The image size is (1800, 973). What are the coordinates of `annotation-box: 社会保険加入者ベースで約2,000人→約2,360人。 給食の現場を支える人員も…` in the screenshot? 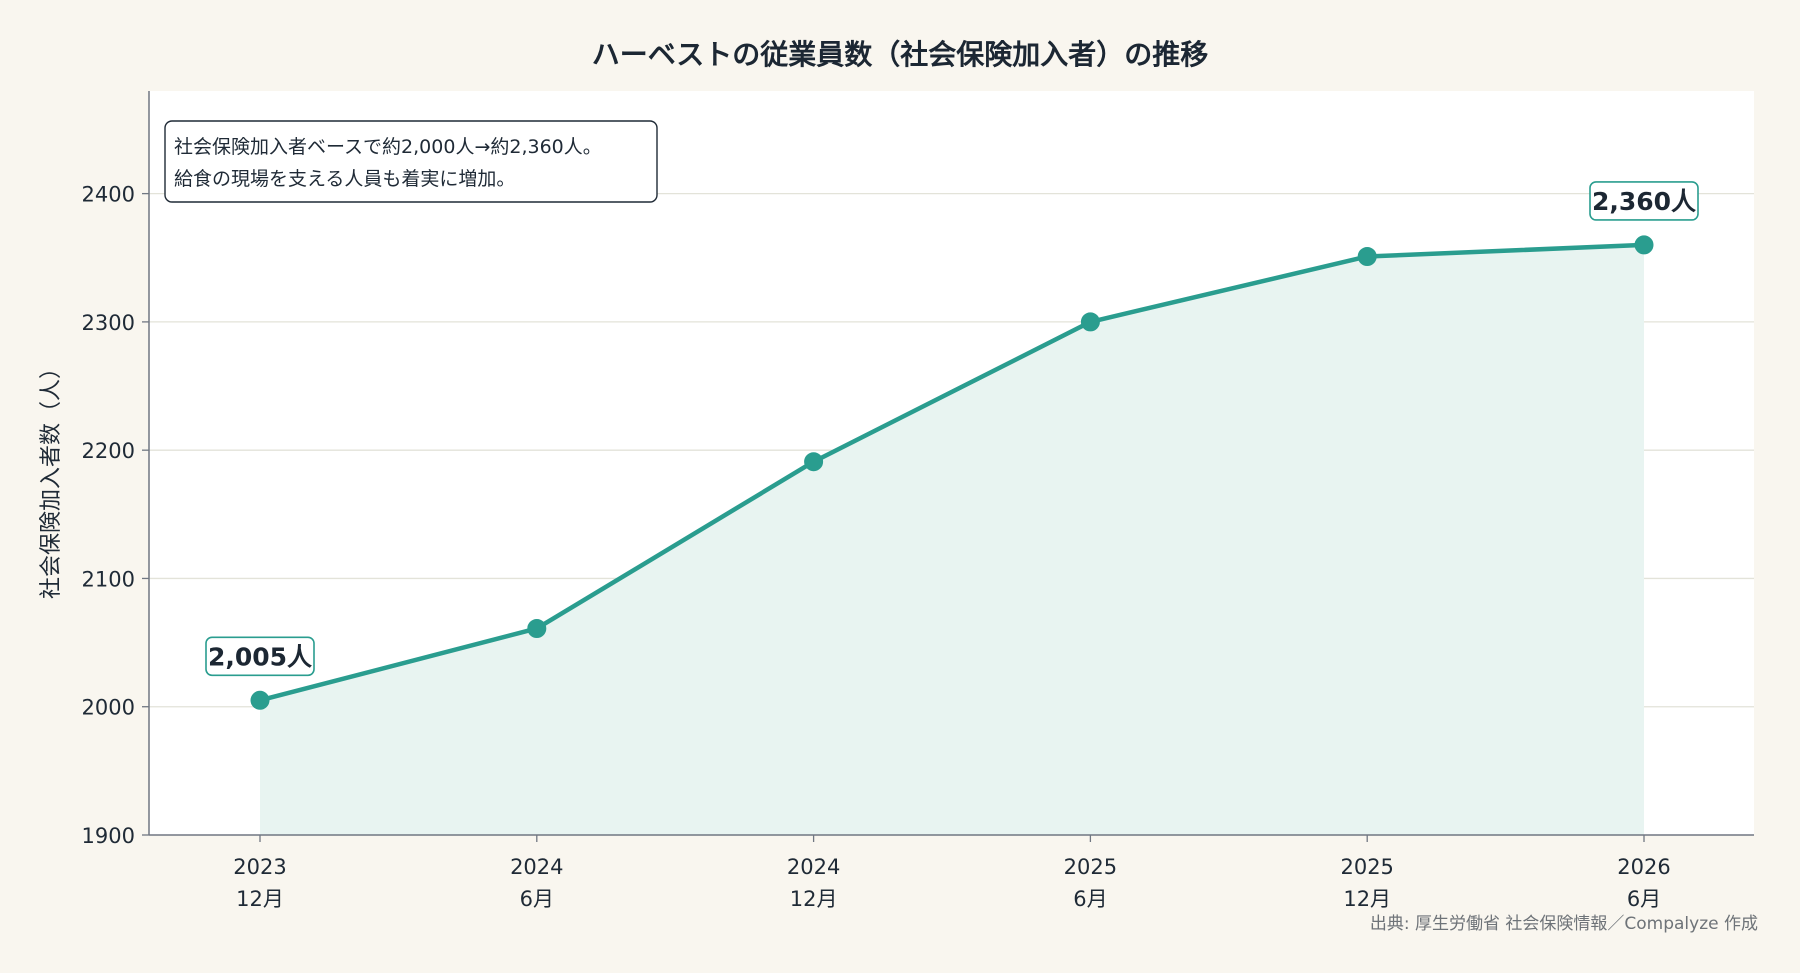 It's located at (411, 161).